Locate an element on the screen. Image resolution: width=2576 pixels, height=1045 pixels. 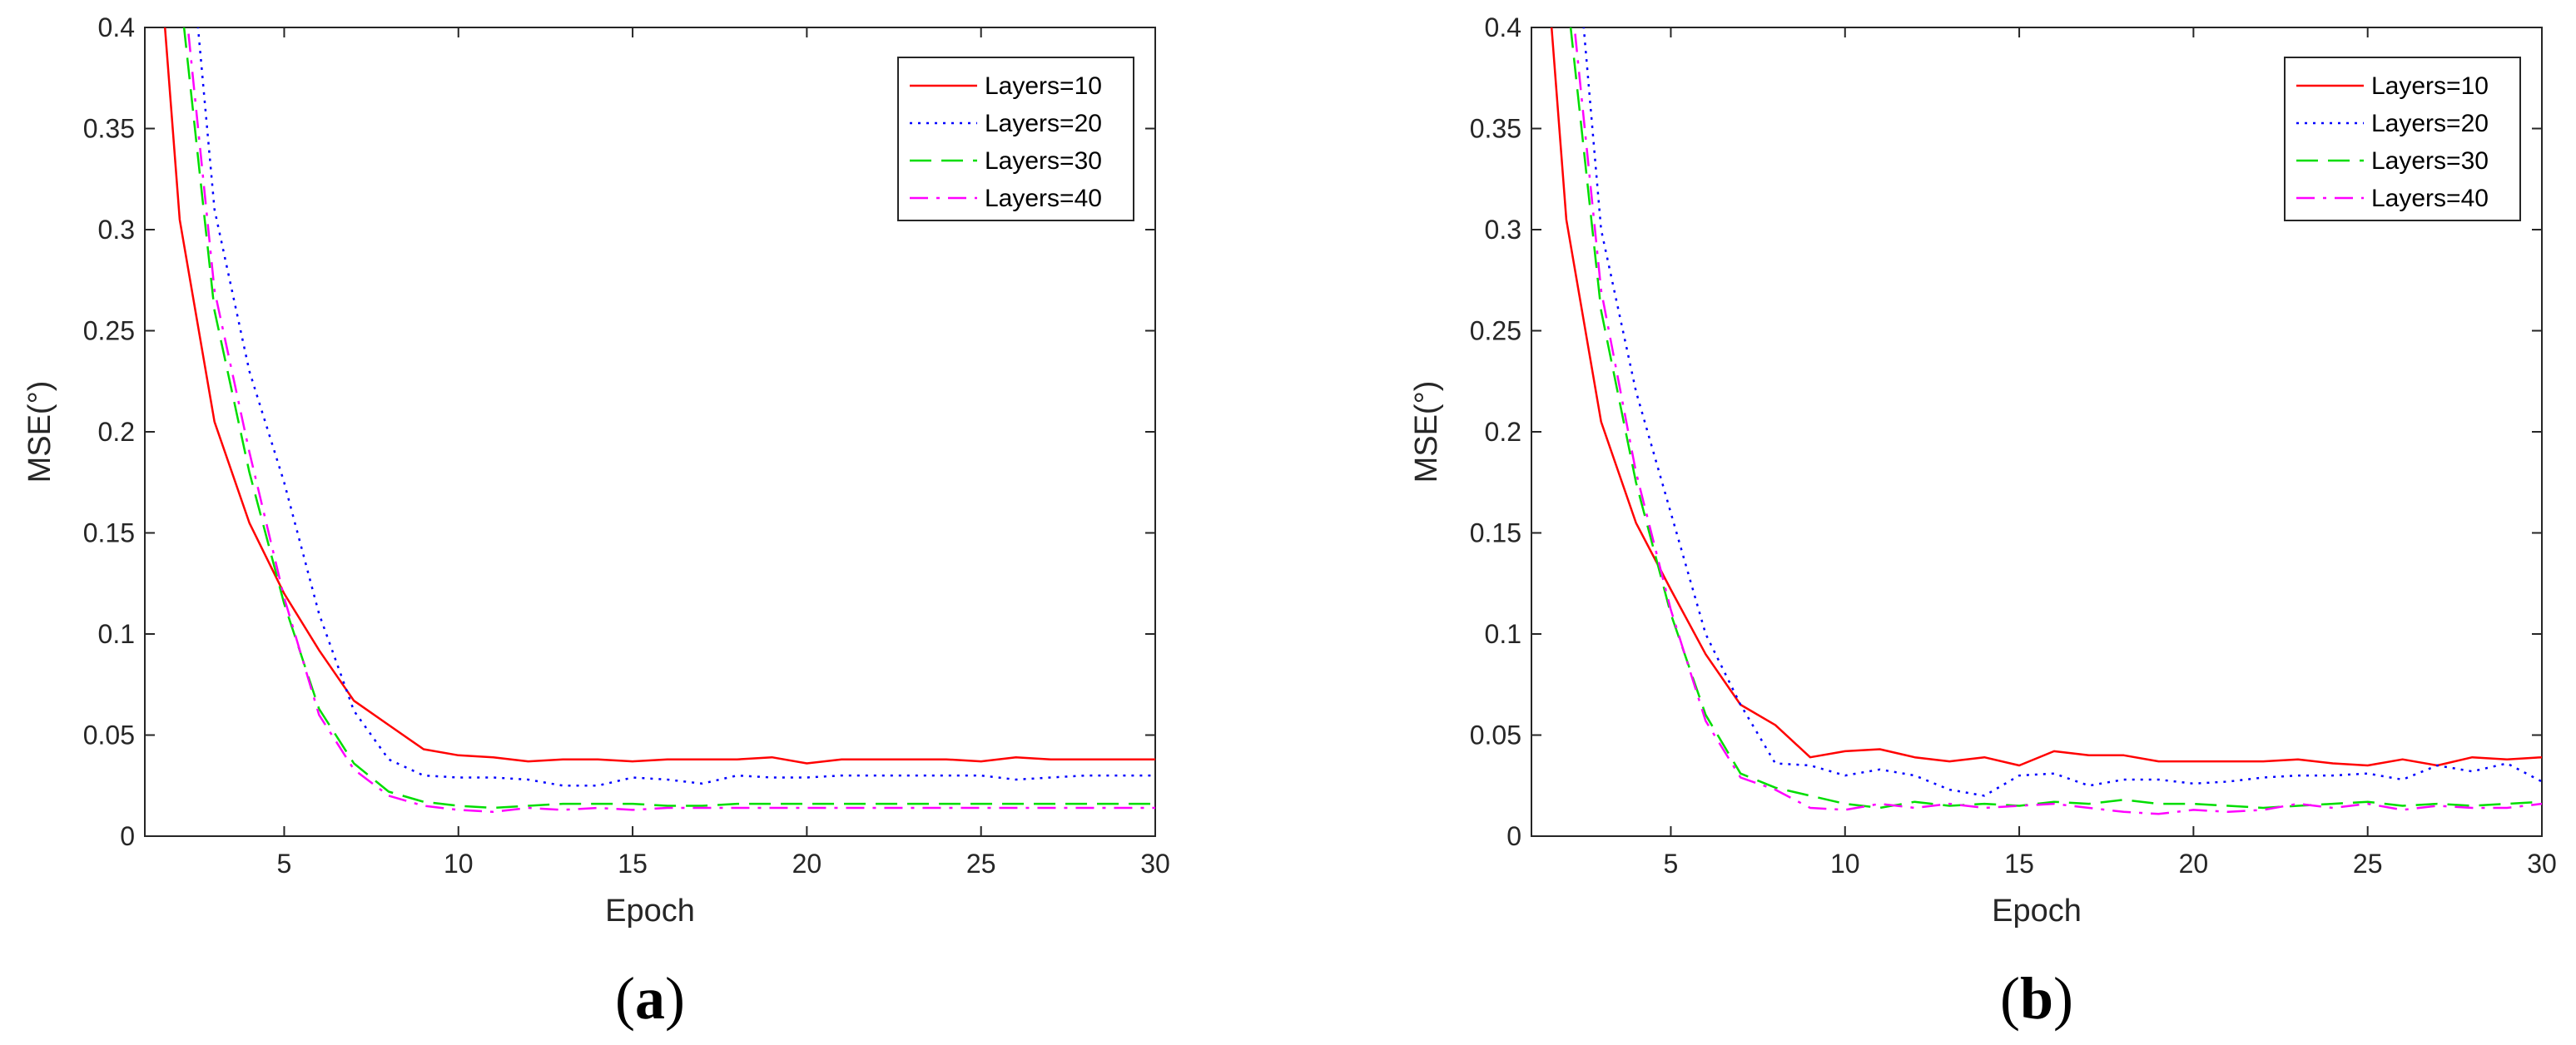
caption-letter-b: b is located at coordinates (2036, 998).